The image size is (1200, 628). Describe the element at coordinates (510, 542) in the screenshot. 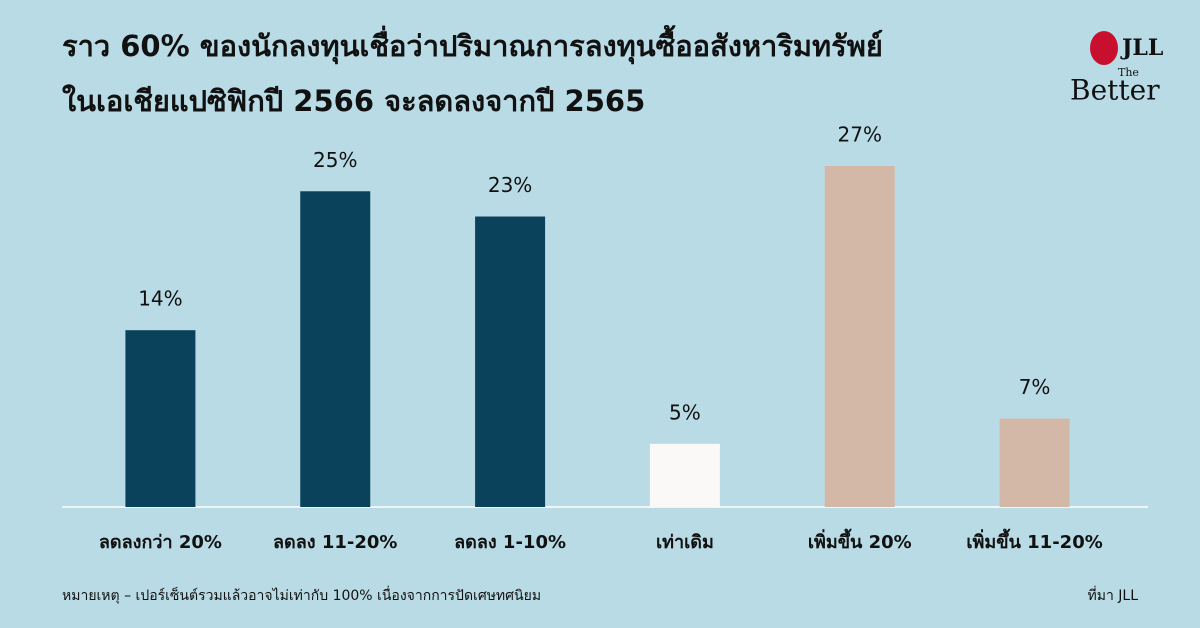

I see `x-tick-label: ลดลง 1-10%` at that location.